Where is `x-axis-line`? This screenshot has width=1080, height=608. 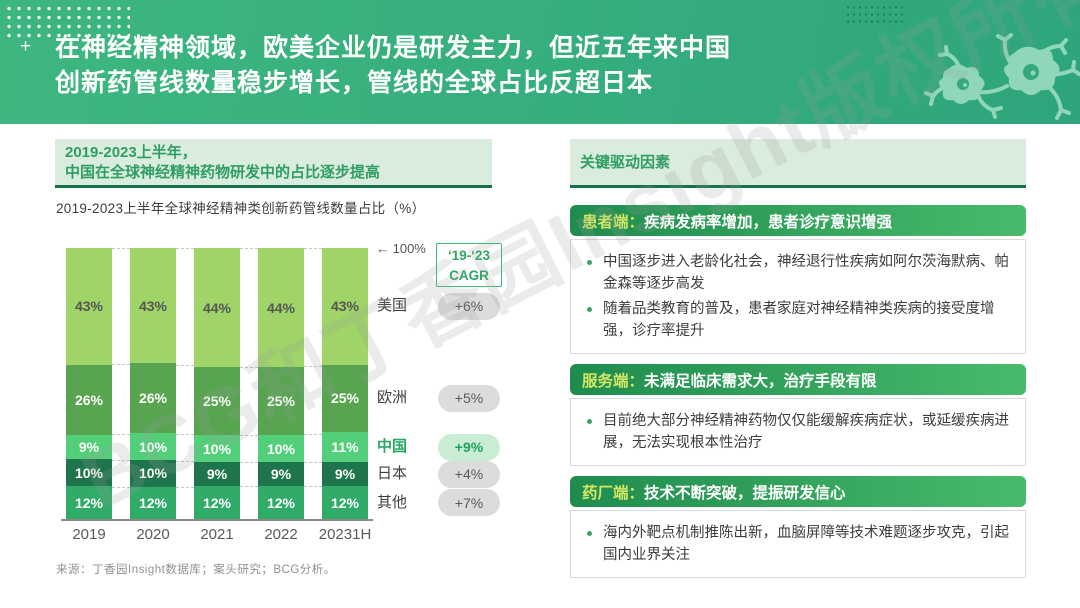 x-axis-line is located at coordinates (217, 520).